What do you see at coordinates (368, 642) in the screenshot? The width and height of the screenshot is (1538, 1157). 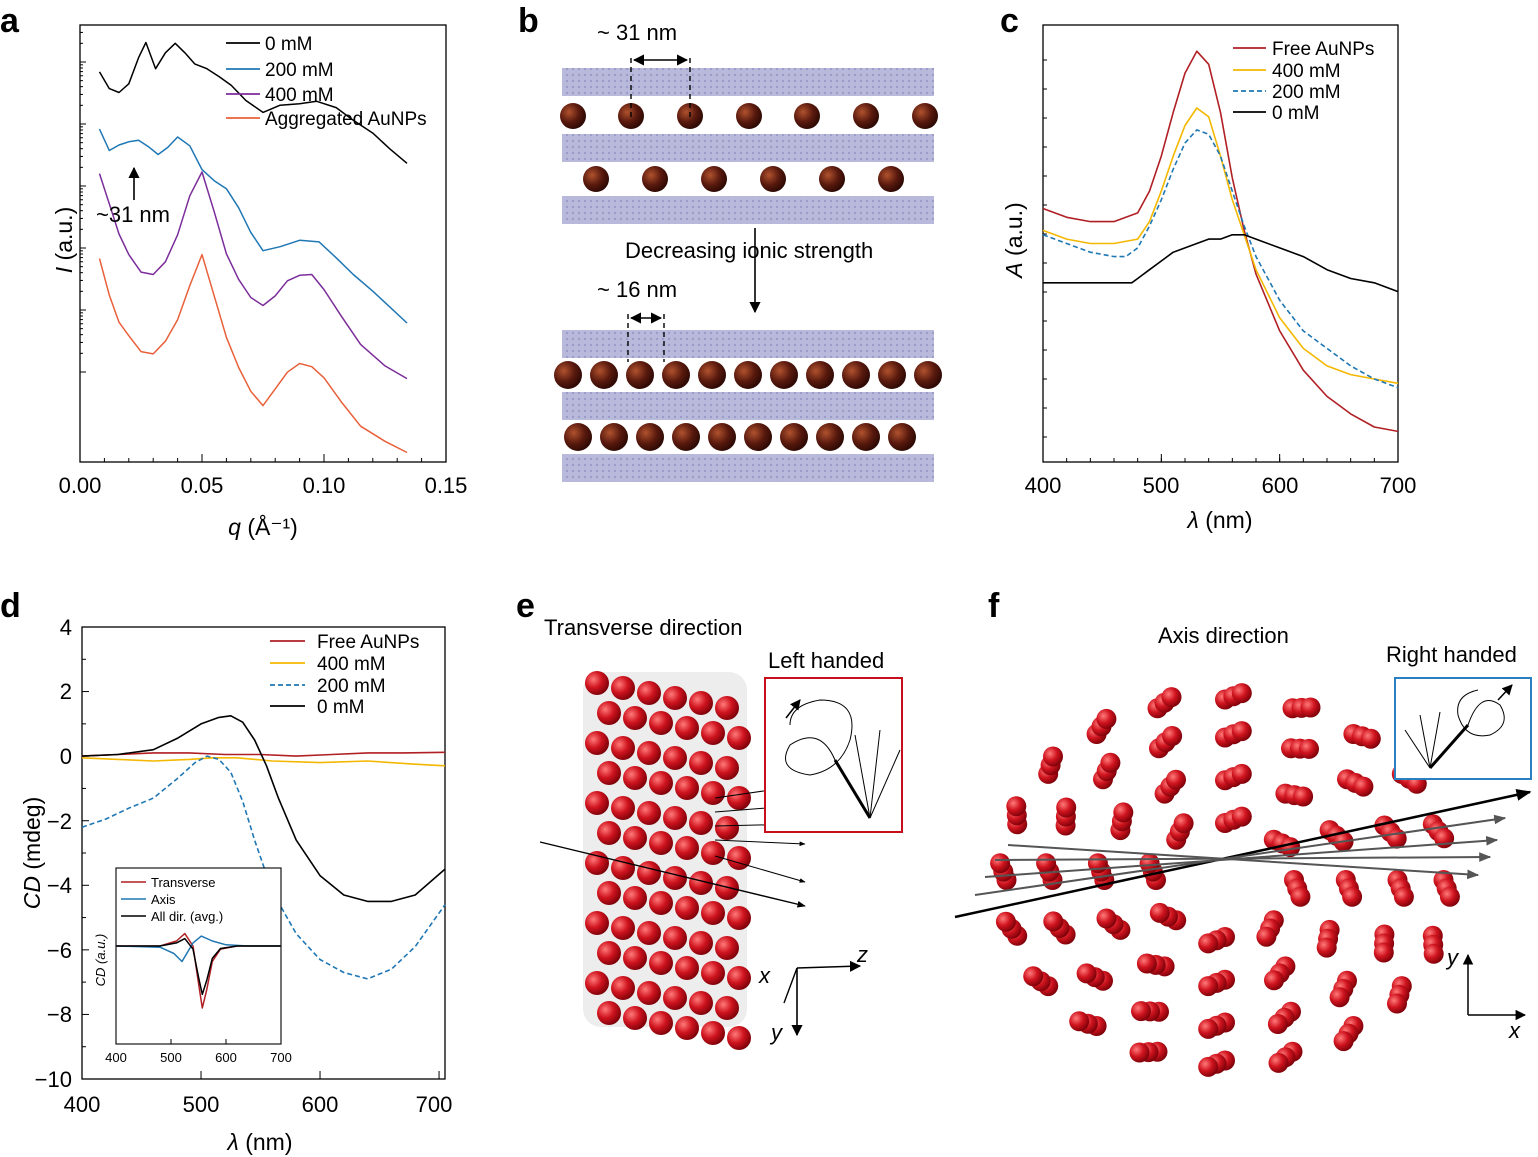 I see `legend-label-free: Free AuNPs` at bounding box center [368, 642].